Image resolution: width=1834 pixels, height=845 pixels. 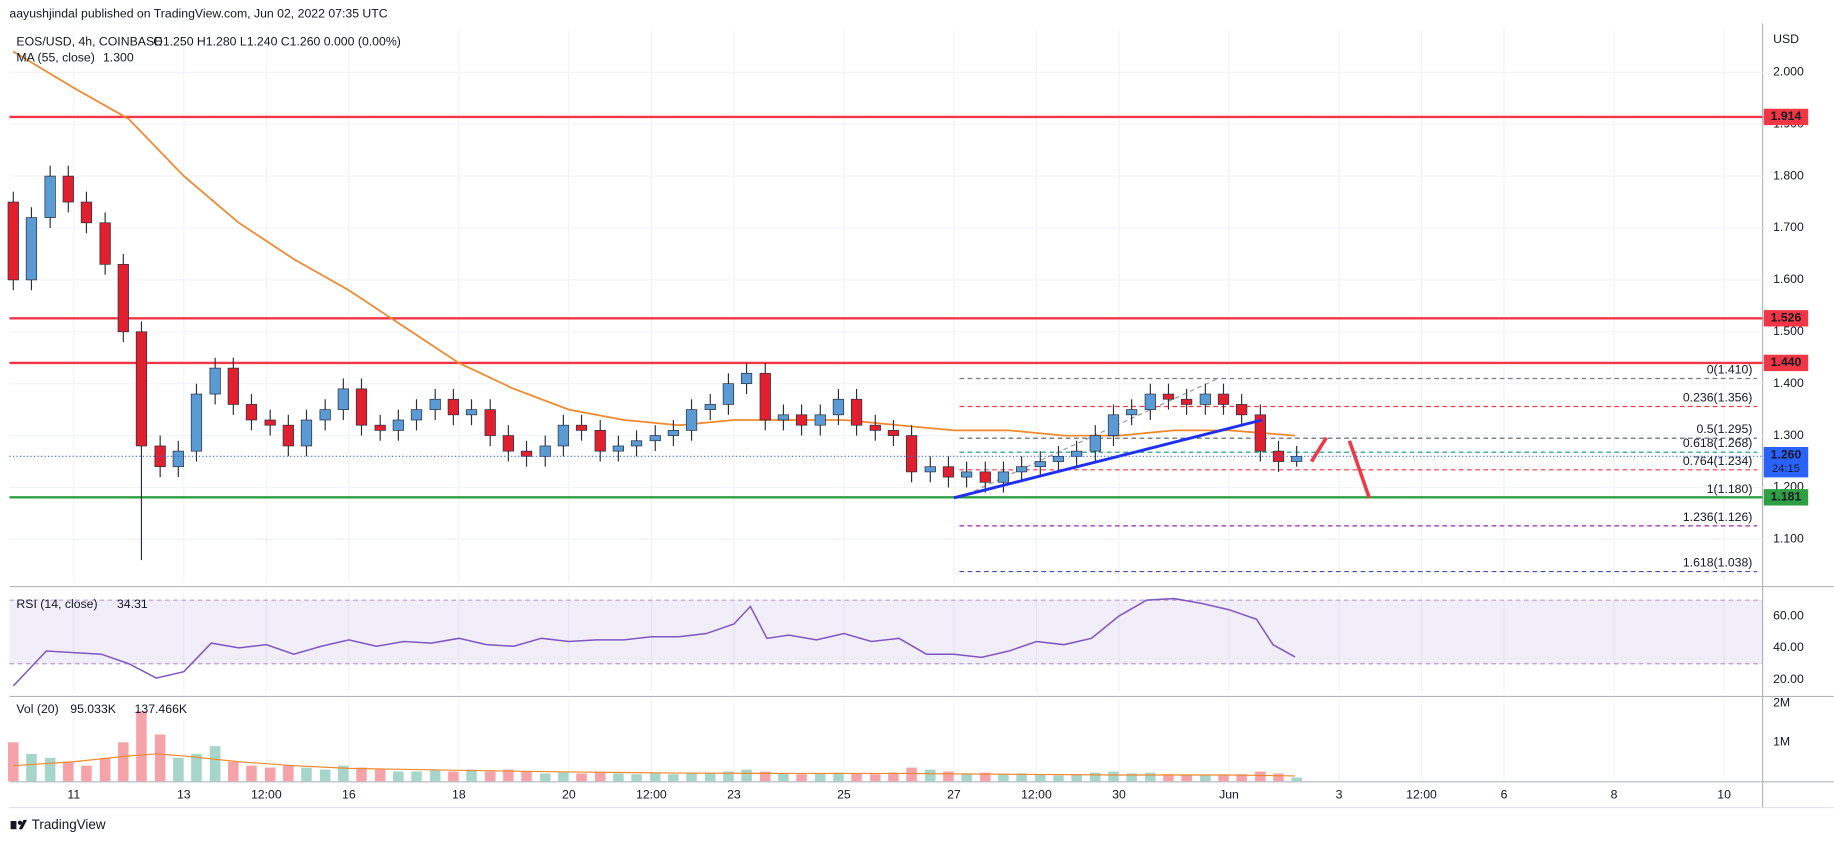 I want to click on countdown: 24:15, so click(x=1786, y=469).